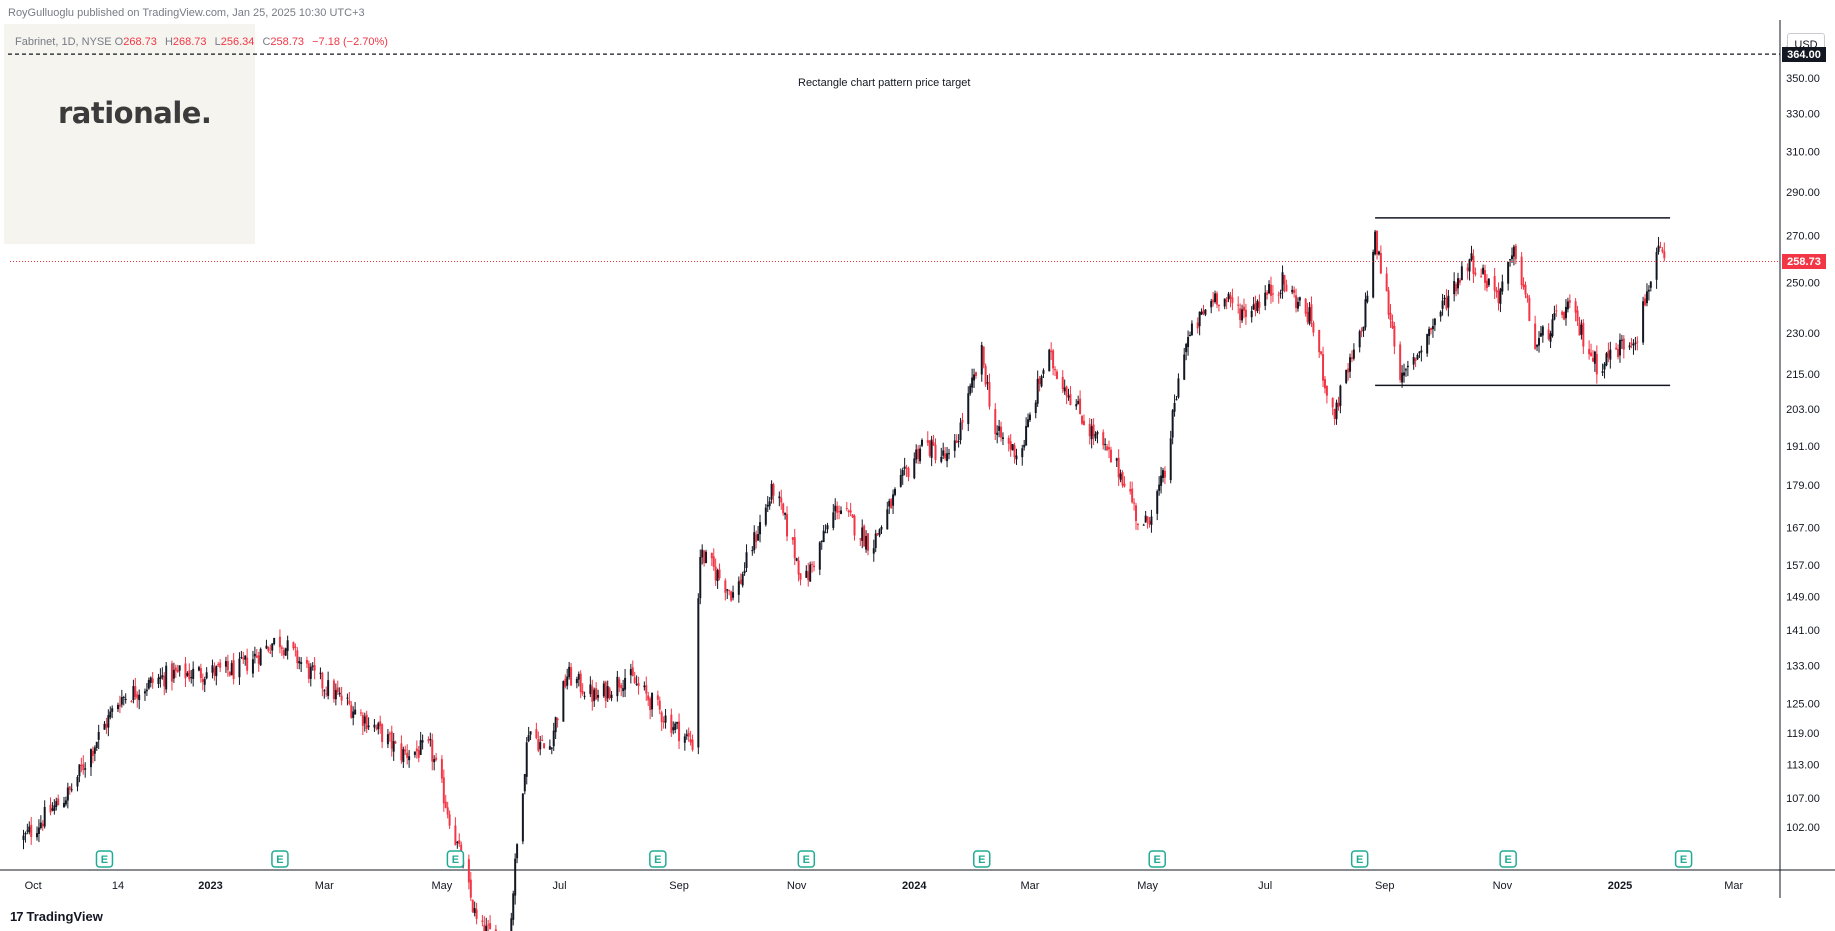 This screenshot has width=1835, height=931. What do you see at coordinates (237, 42) in the screenshot?
I see `low-value: 256.34` at bounding box center [237, 42].